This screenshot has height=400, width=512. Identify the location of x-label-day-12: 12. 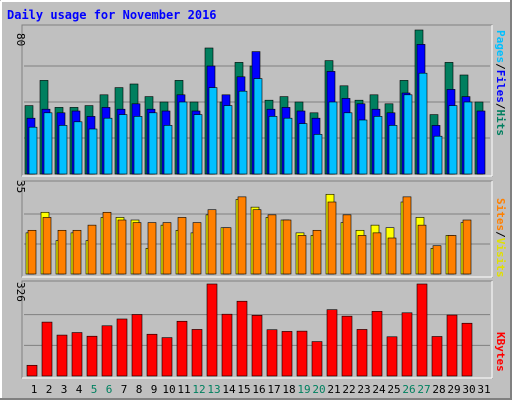
(198, 389).